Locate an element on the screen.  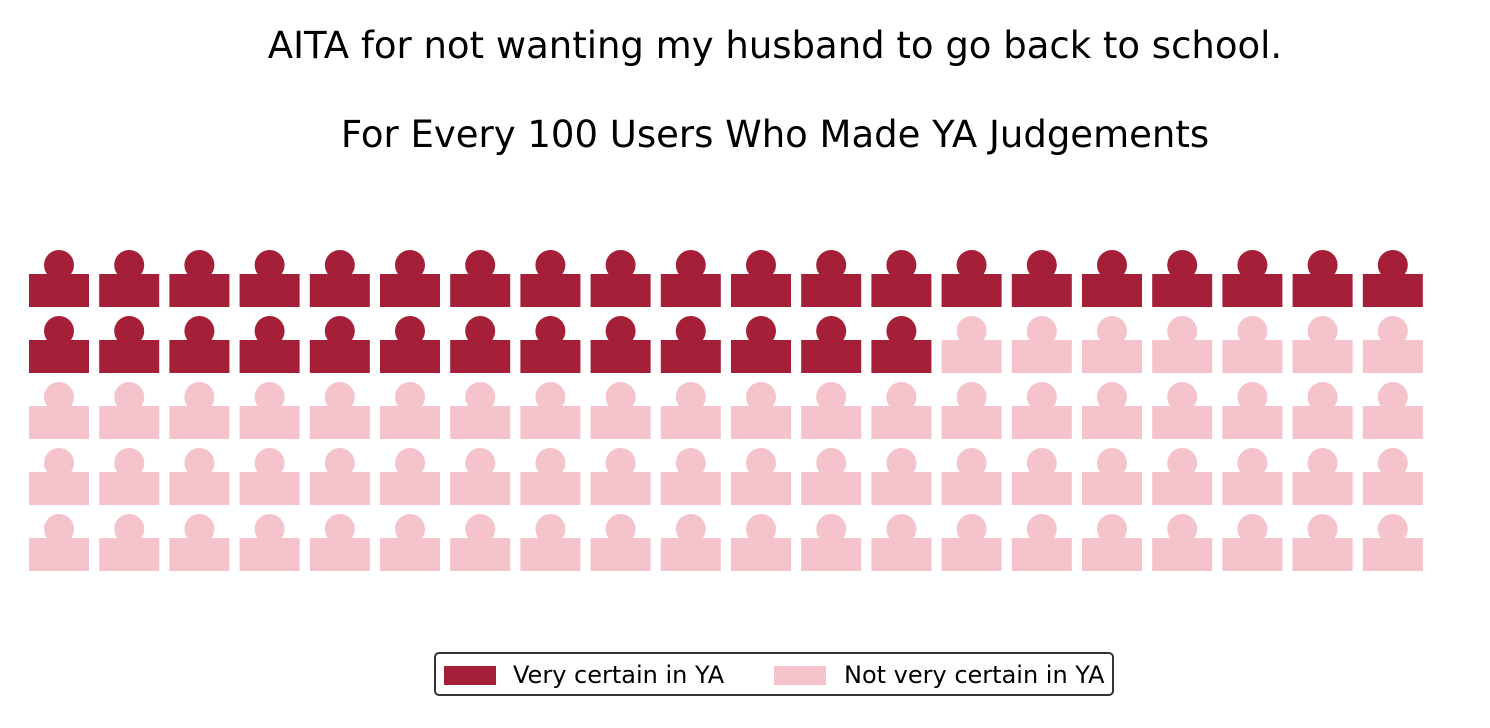
legend-swatch-not-very-certain is located at coordinates (800, 675).